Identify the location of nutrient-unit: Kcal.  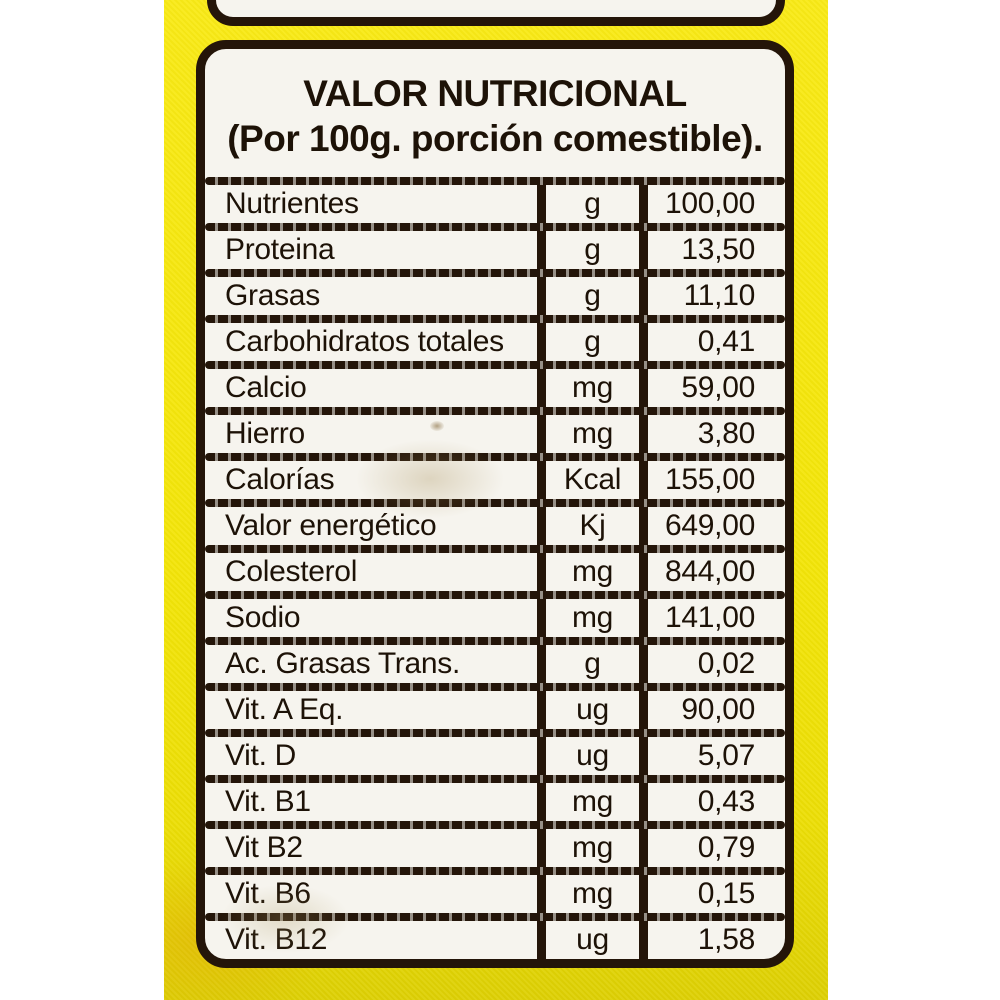
(592, 480).